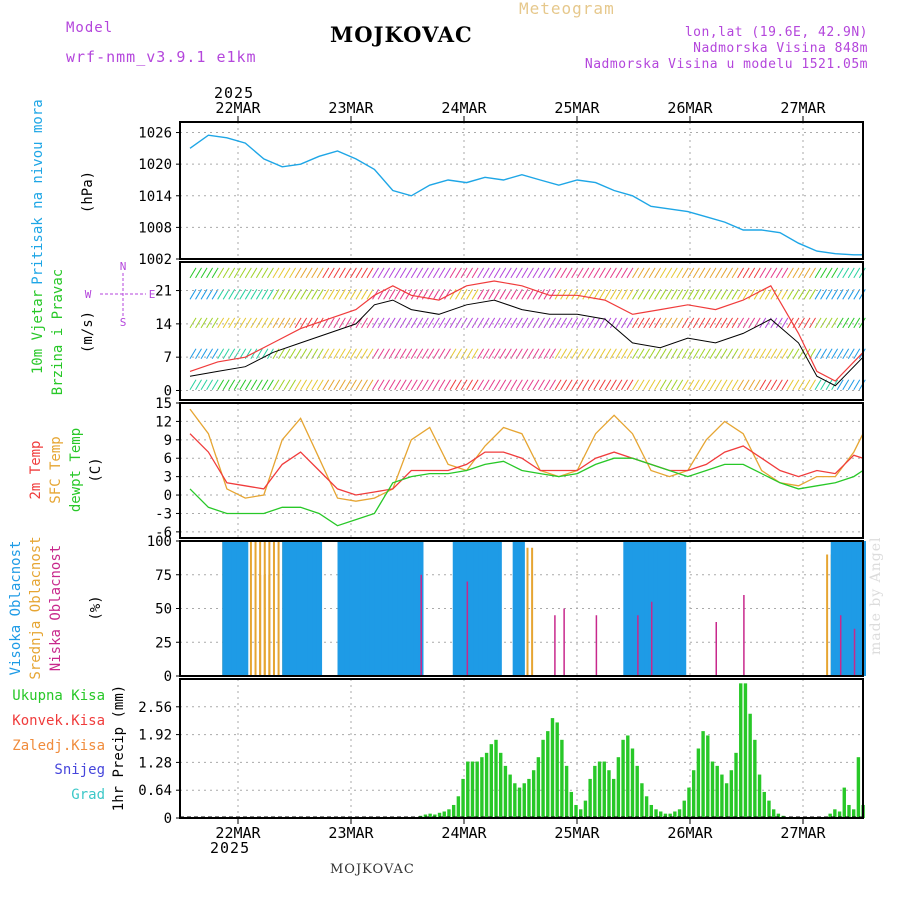  What do you see at coordinates (690, 108) in the screenshot?
I see `top-day-label: 26MAR` at bounding box center [690, 108].